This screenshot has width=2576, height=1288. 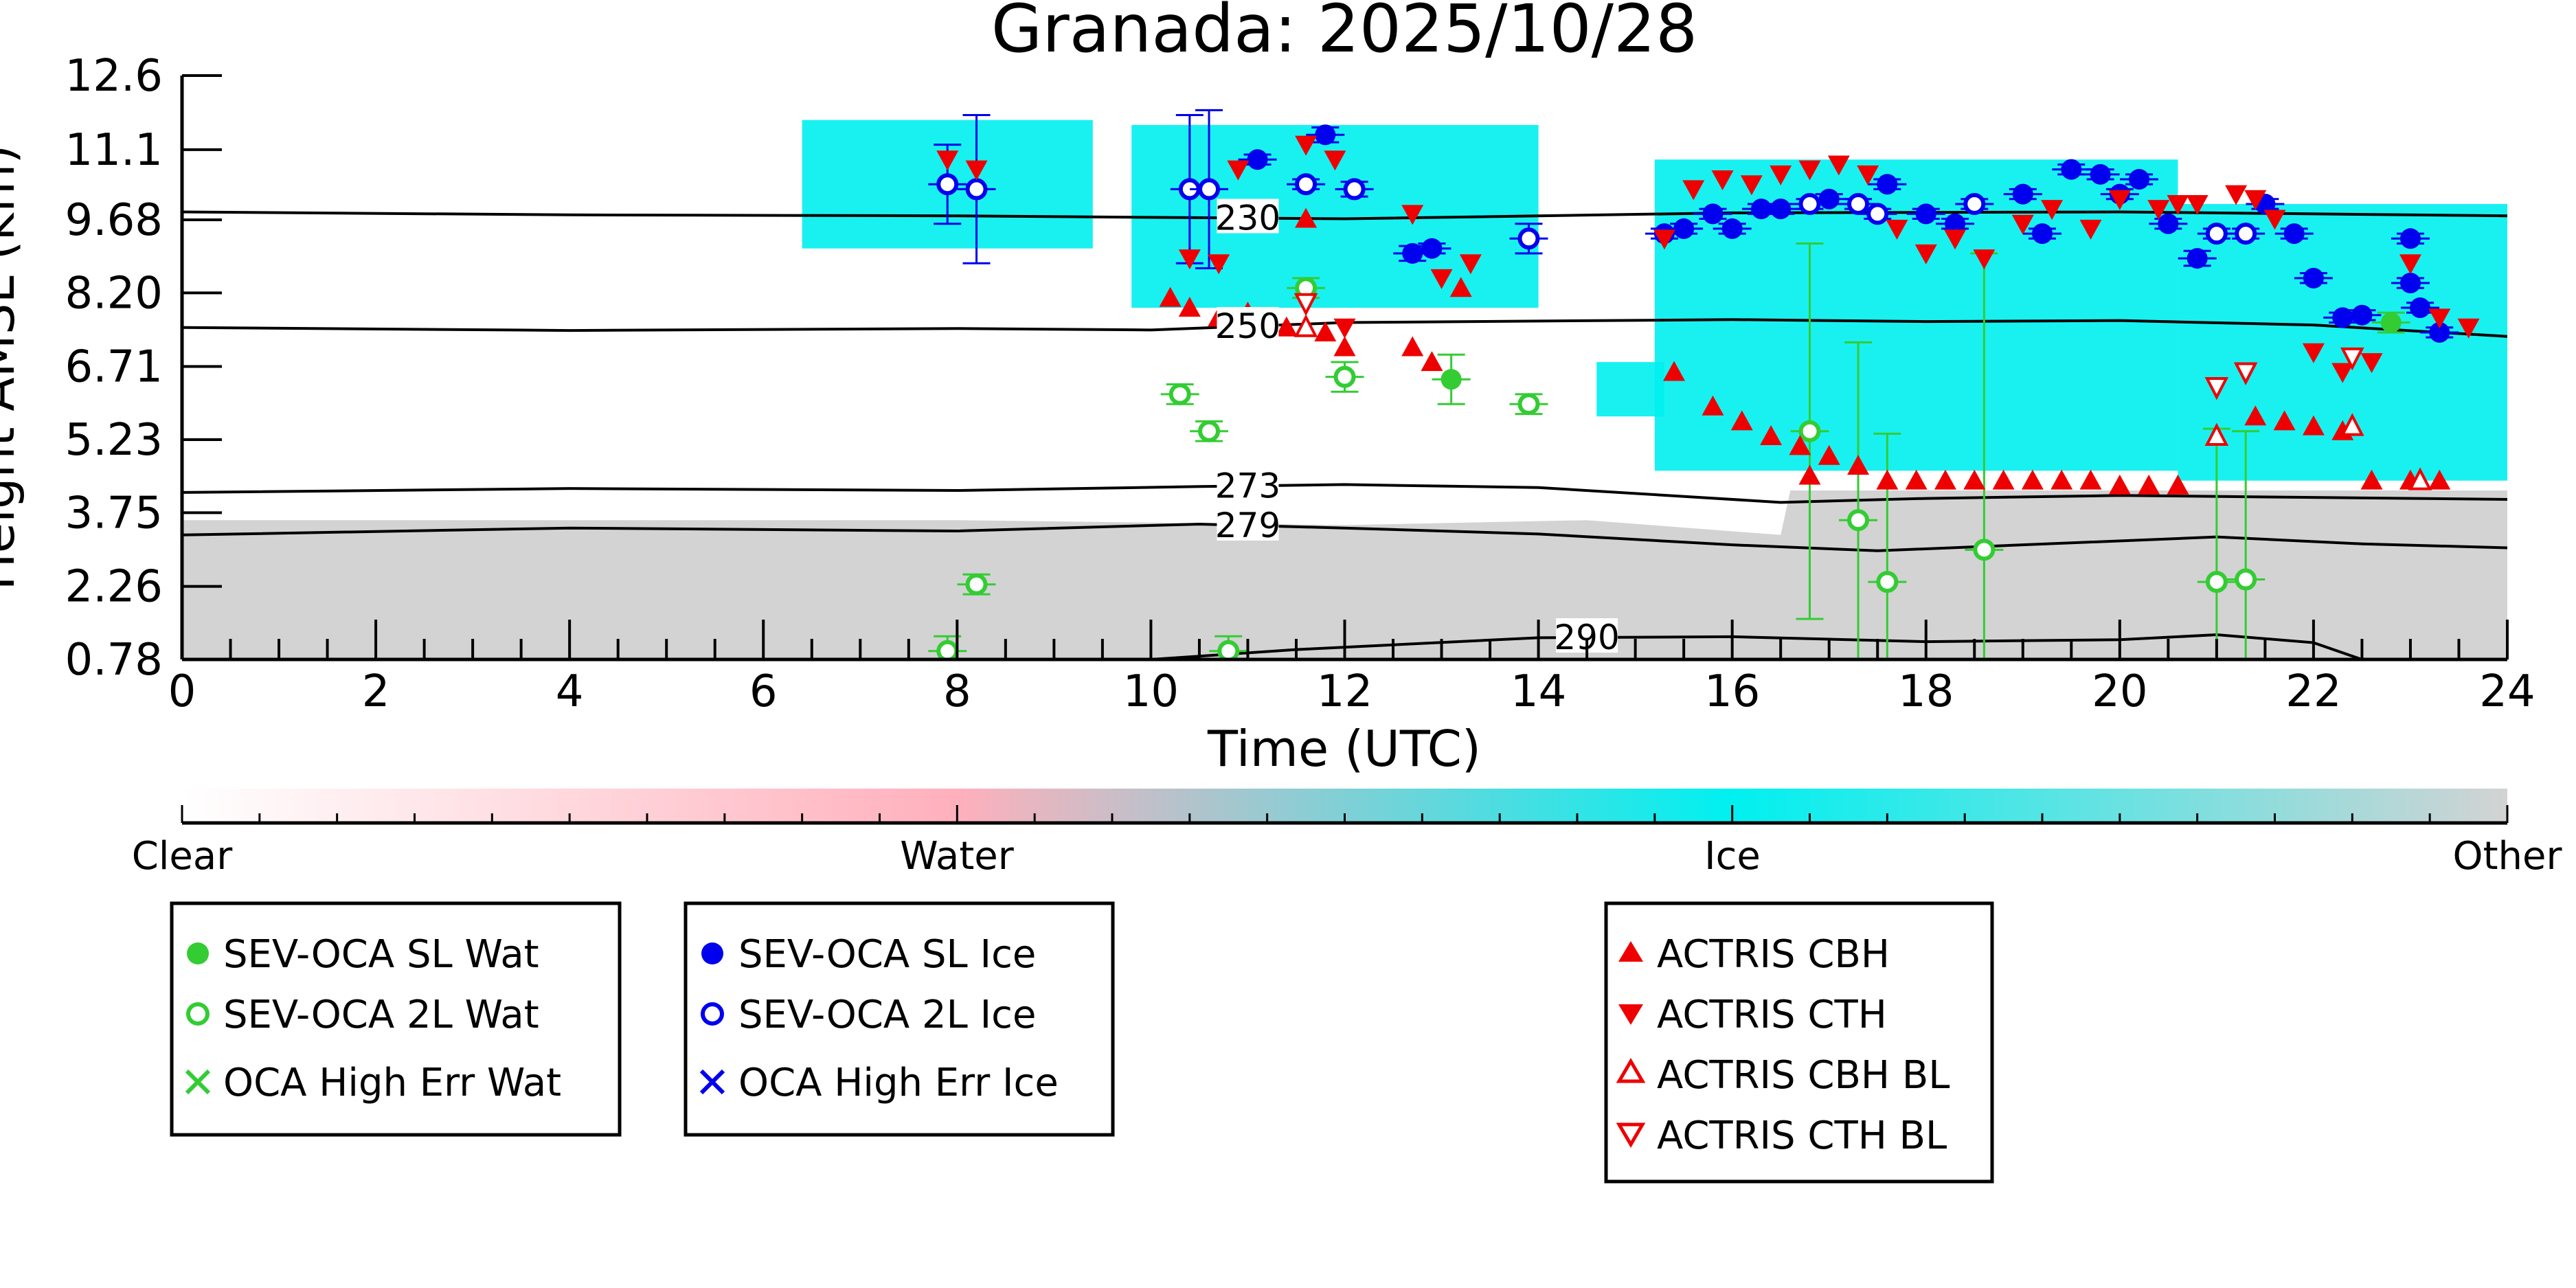 I want to click on colorbar-label-water: Water, so click(x=957, y=856).